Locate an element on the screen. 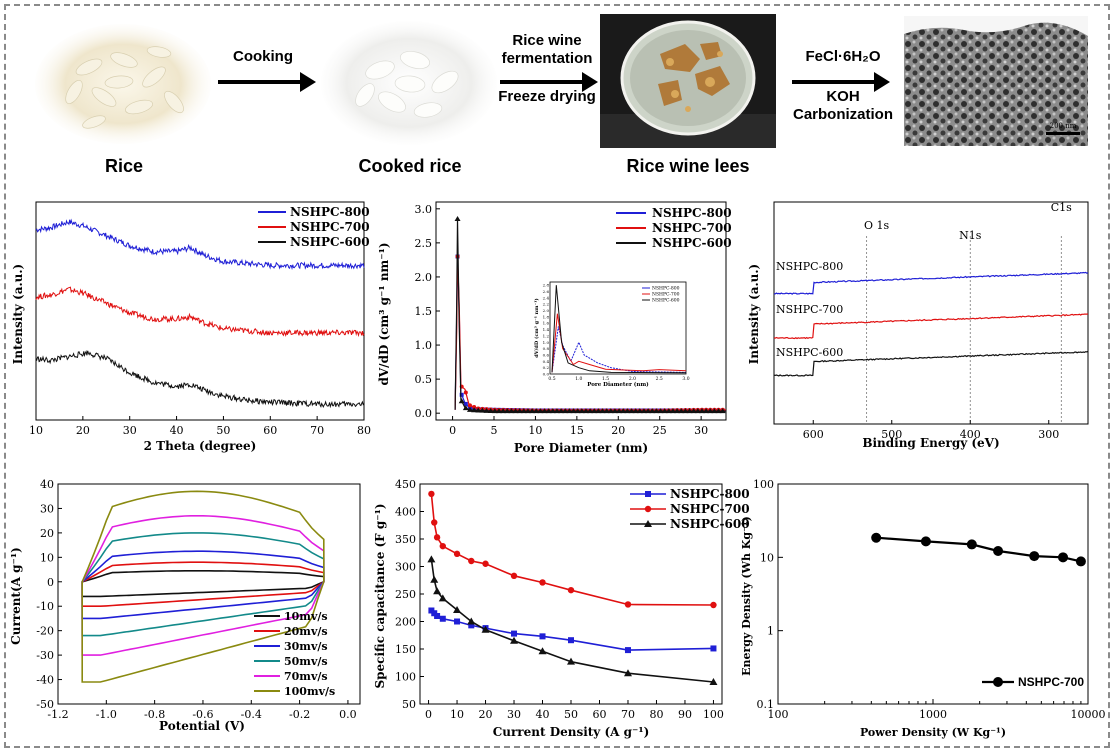  peak-label: C1s is located at coordinates (1061, 207).